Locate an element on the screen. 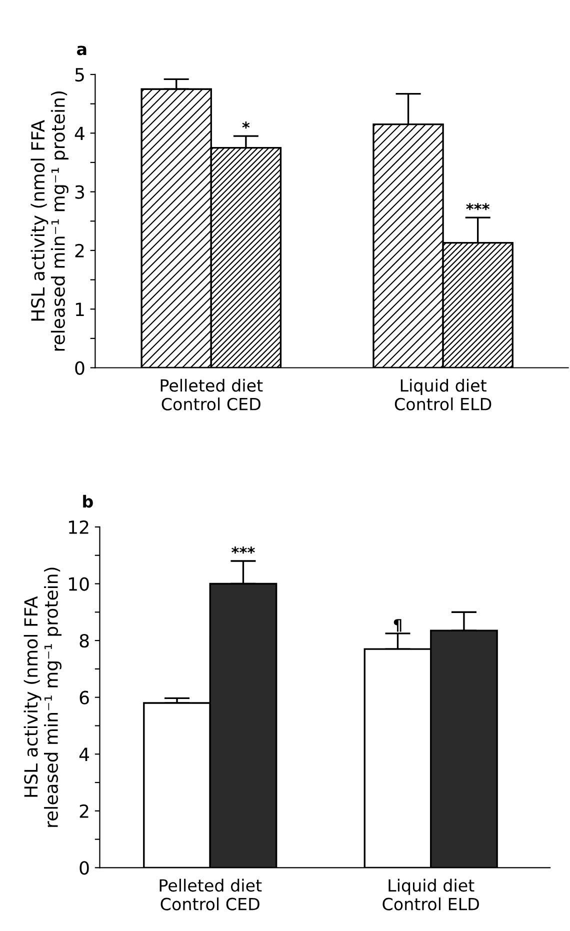 Image resolution: width=570 pixels, height=931 pixels. data-label: * is located at coordinates (246, 125).